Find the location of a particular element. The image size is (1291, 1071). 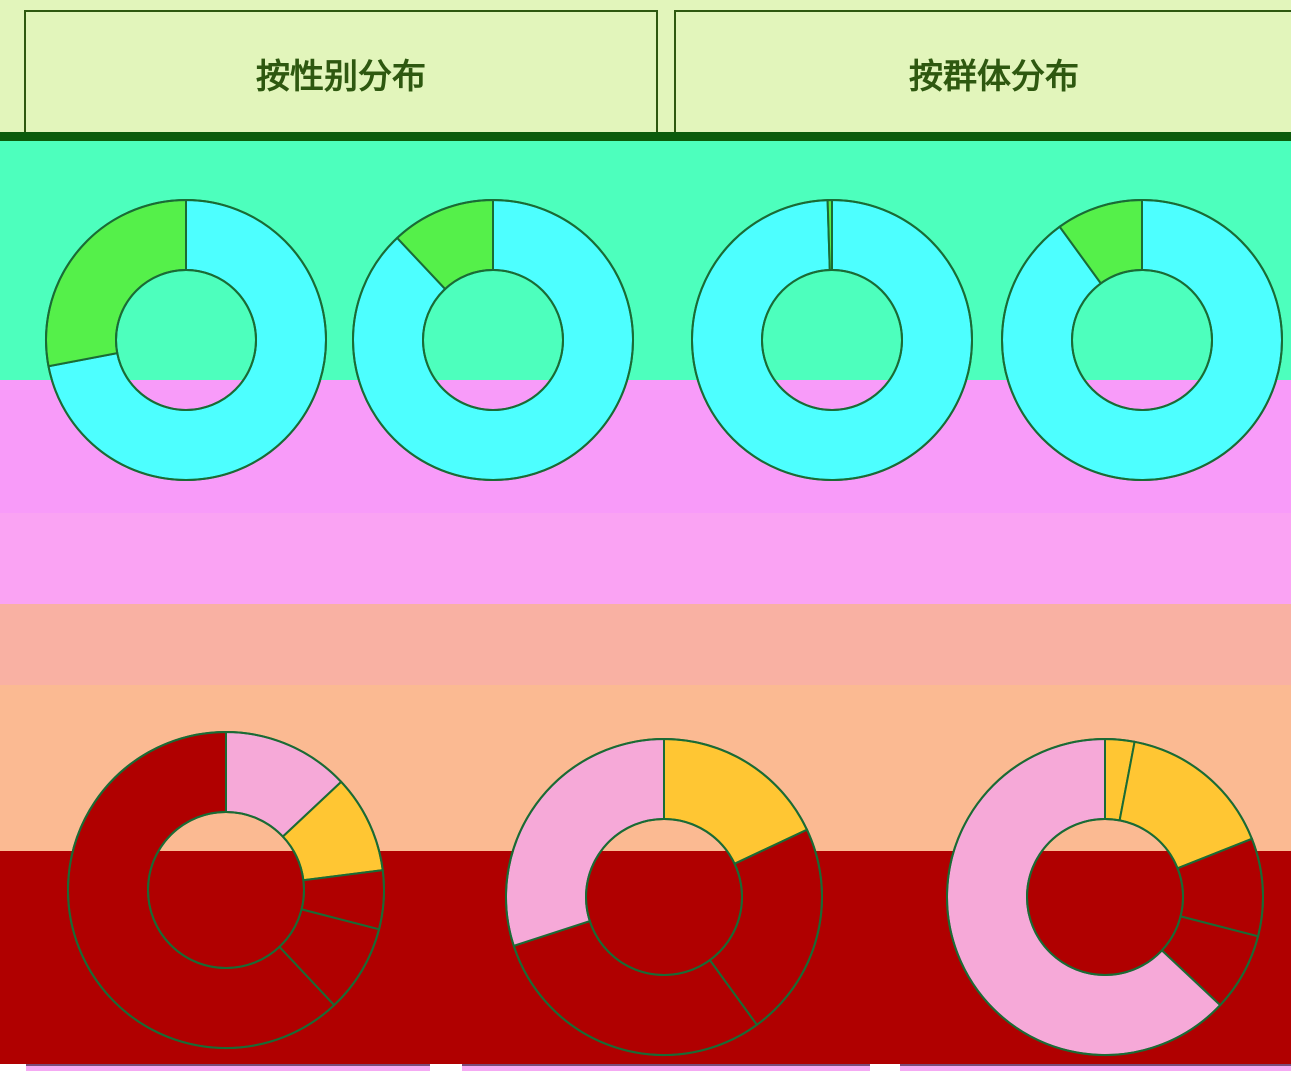

donut-5-outer-ring is located at coordinates (226, 890).